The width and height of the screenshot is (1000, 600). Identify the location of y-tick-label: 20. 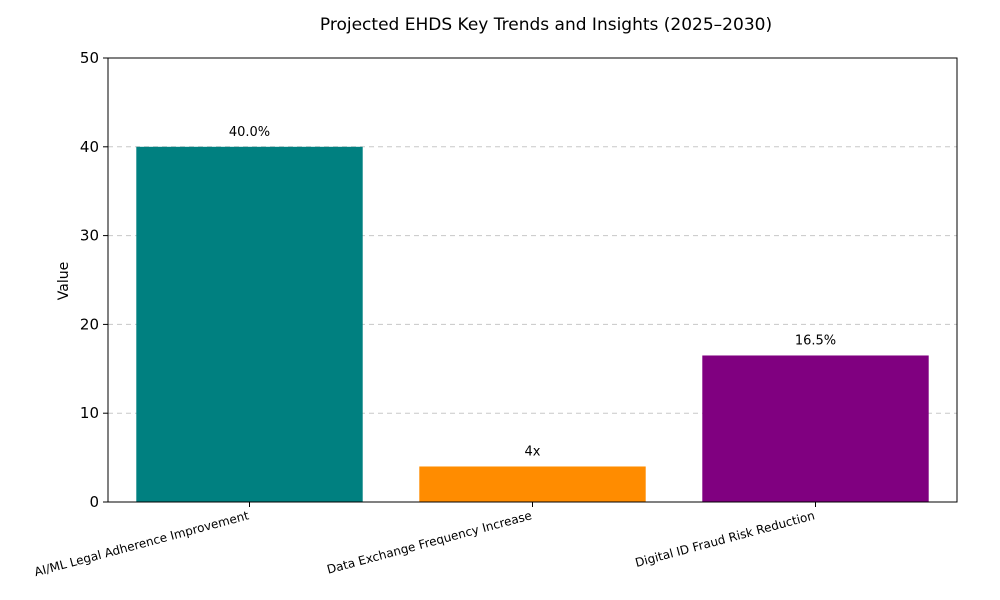
(89, 324).